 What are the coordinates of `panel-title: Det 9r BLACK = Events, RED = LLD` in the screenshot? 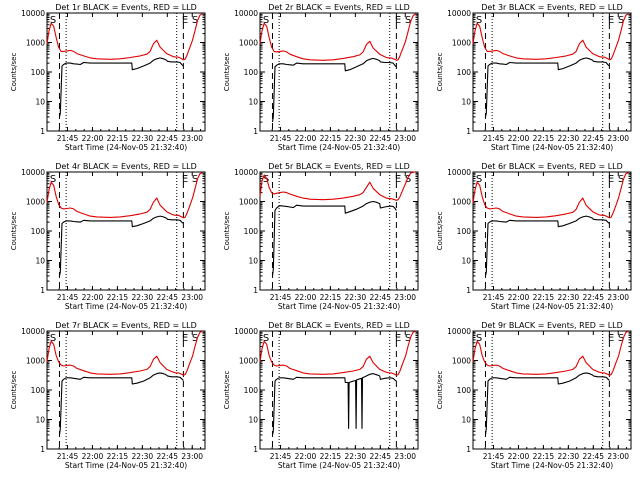 It's located at (552, 325).